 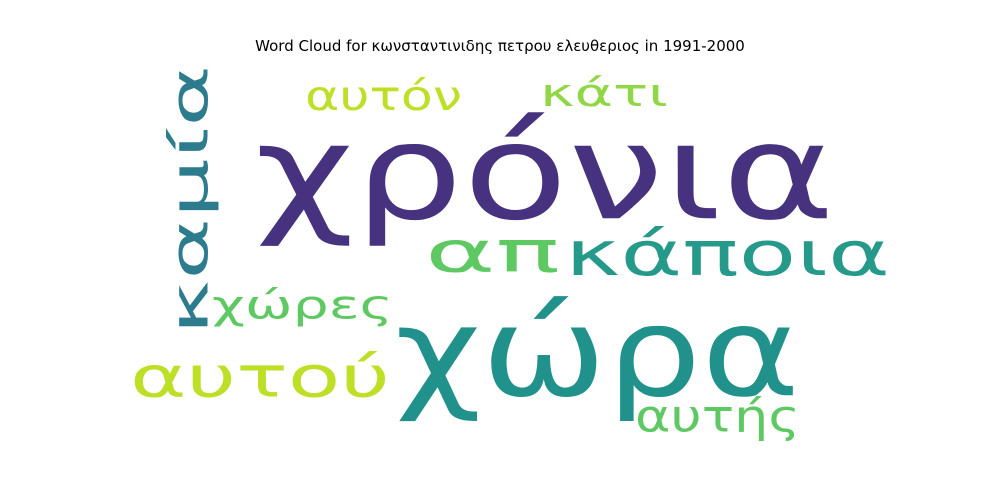 I want to click on word-3: απ, so click(x=492, y=252).